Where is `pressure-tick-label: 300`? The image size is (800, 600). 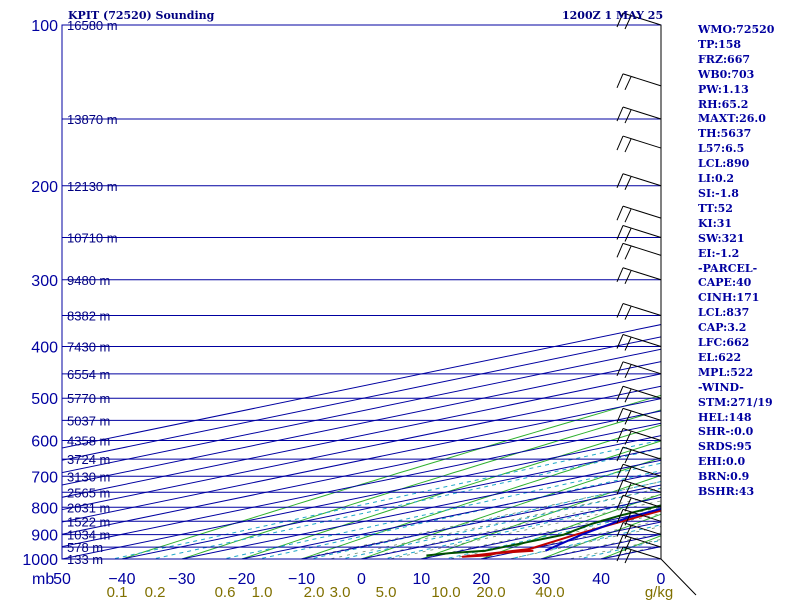
pressure-tick-label: 300 is located at coordinates (44, 281).